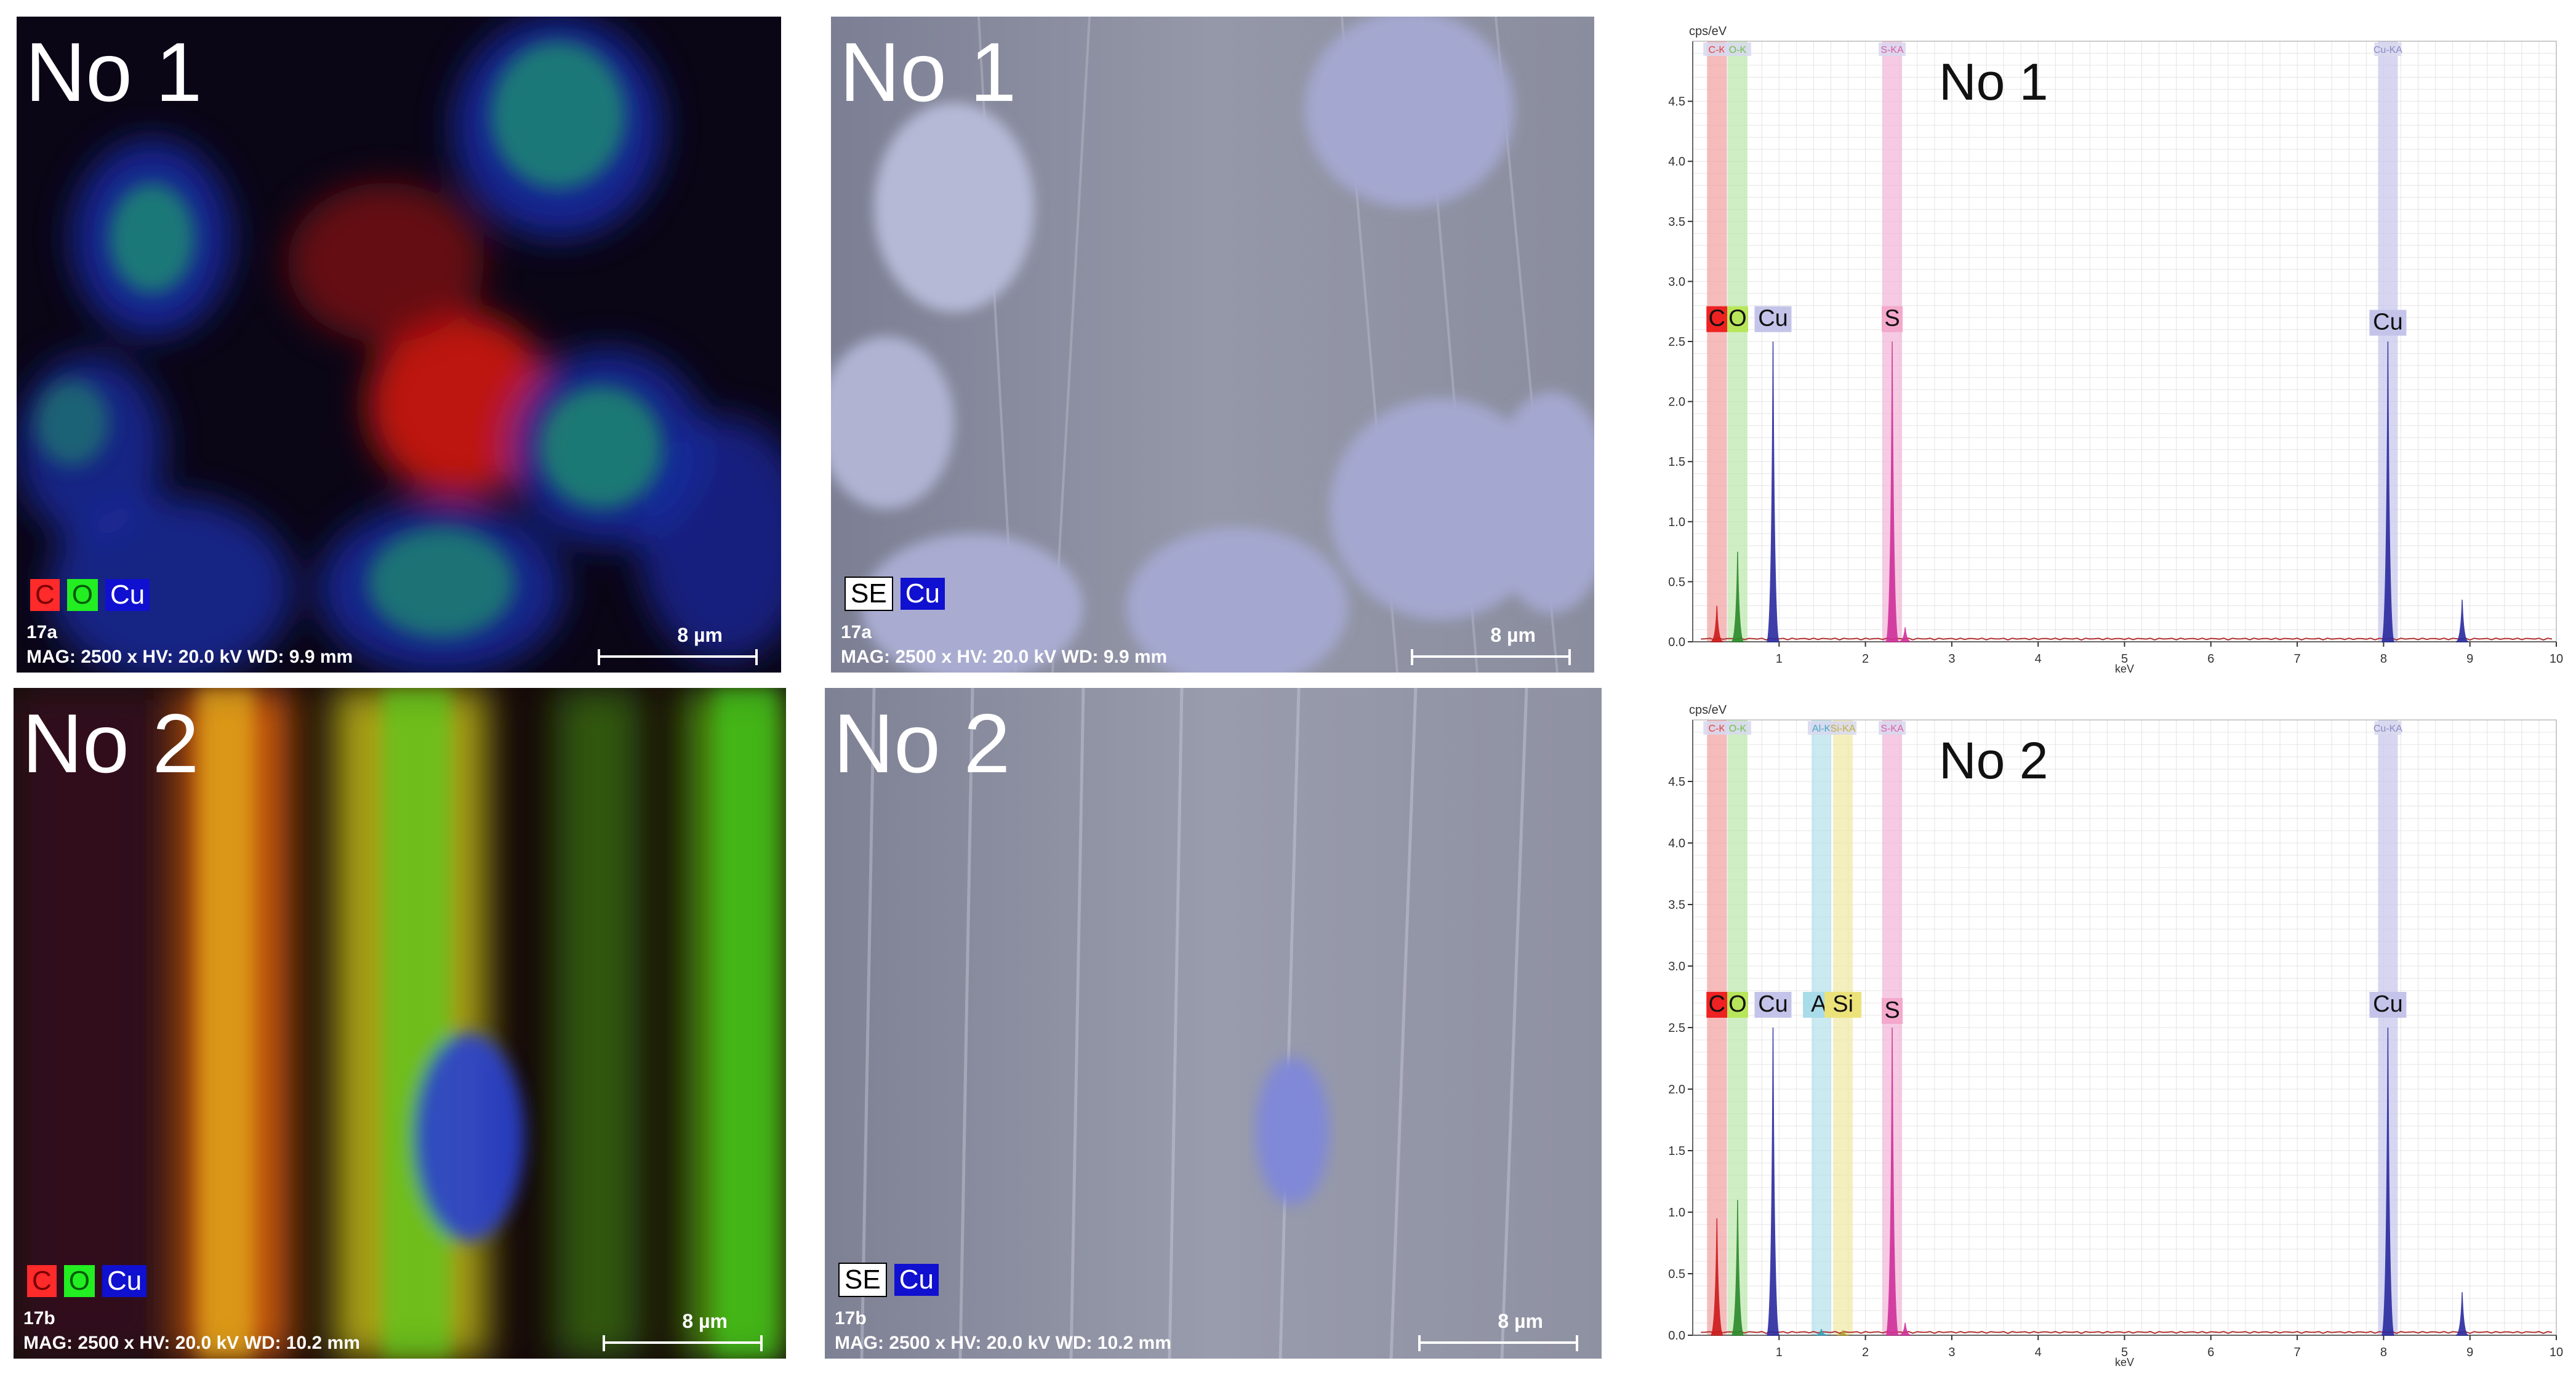 The image size is (2576, 1374). What do you see at coordinates (1003, 1343) in the screenshot?
I see `acquisition-info: MAG: 2500 x HV: 20.0 kV WD: 10.2 mm` at bounding box center [1003, 1343].